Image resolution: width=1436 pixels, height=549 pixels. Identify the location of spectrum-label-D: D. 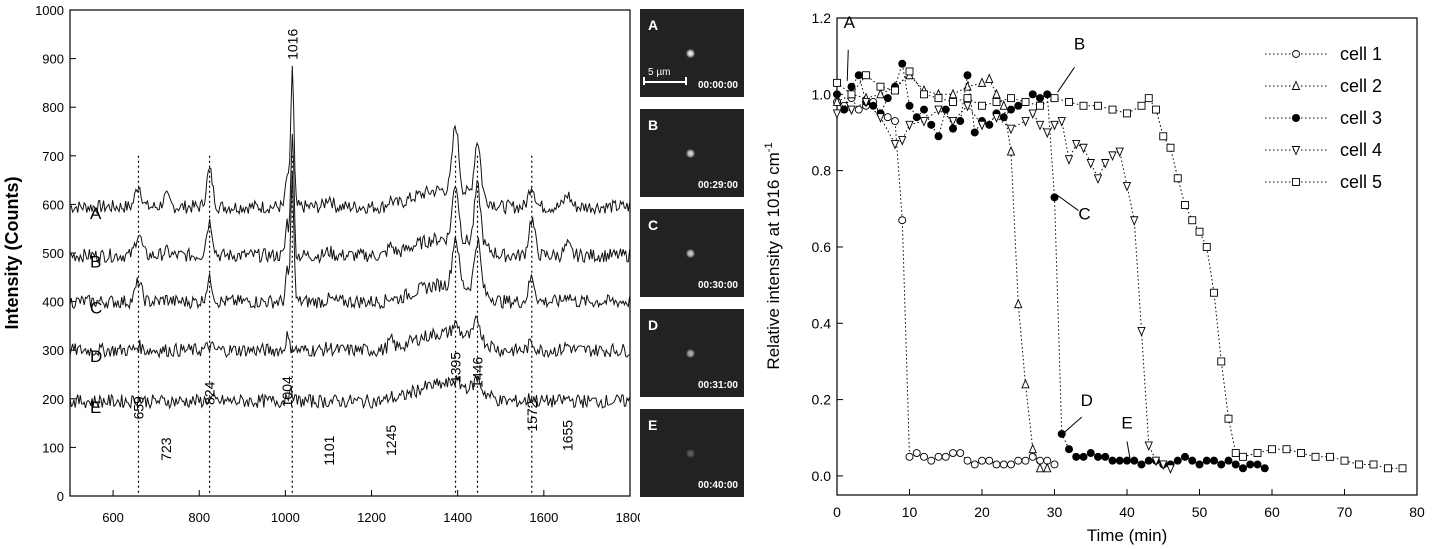
(96, 356).